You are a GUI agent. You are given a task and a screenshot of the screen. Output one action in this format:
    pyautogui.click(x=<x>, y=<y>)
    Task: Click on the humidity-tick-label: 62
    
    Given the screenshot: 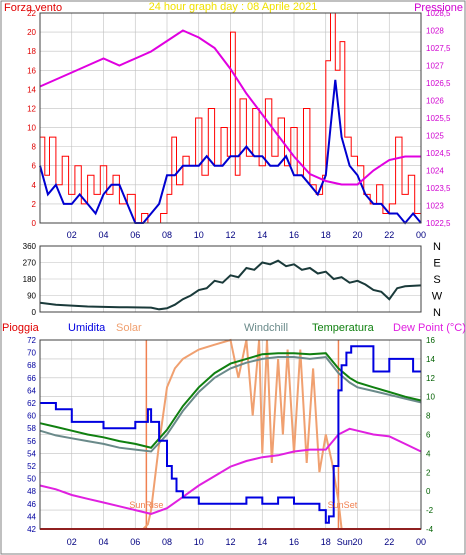 What is the action you would take?
    pyautogui.click(x=31, y=403)
    